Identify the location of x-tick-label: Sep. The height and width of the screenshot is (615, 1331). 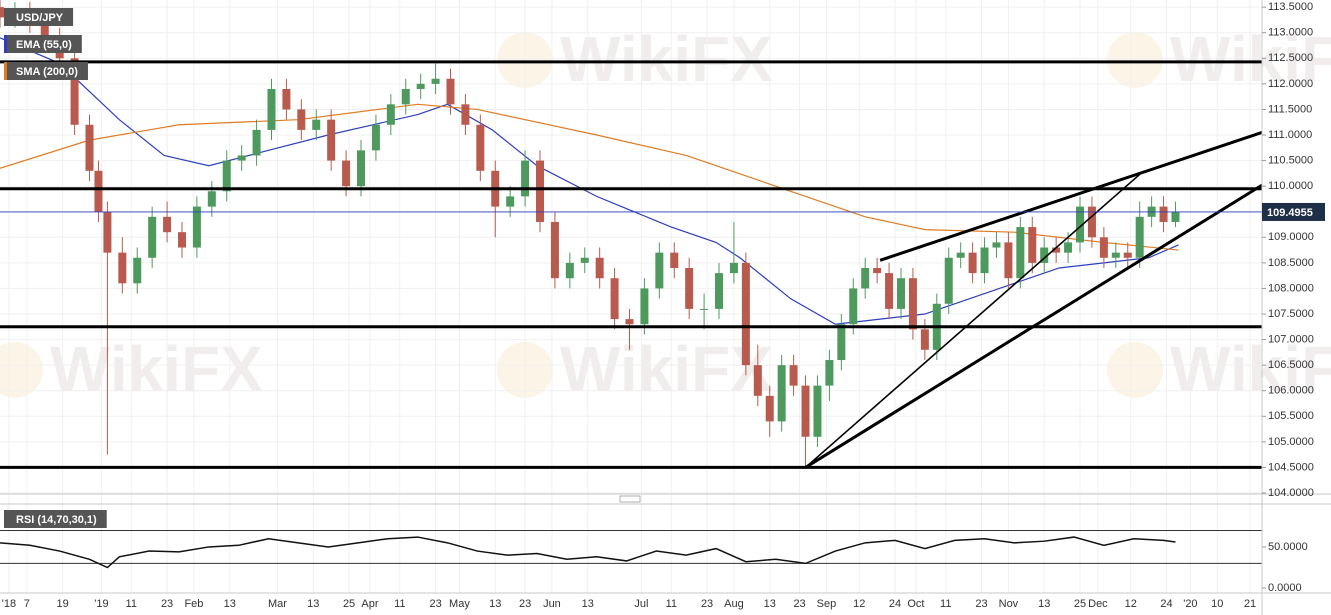
(827, 604).